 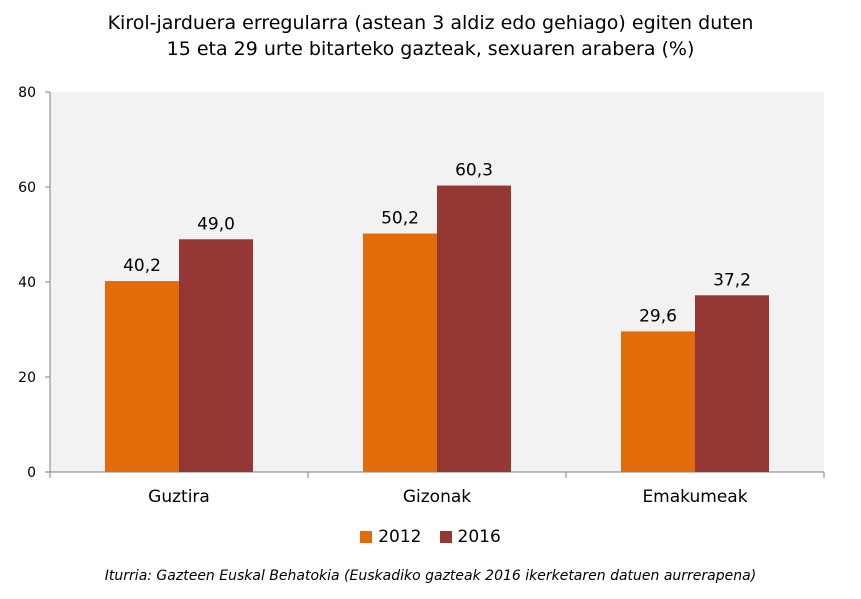 What do you see at coordinates (479, 537) in the screenshot?
I see `legend-label-2016: 2016` at bounding box center [479, 537].